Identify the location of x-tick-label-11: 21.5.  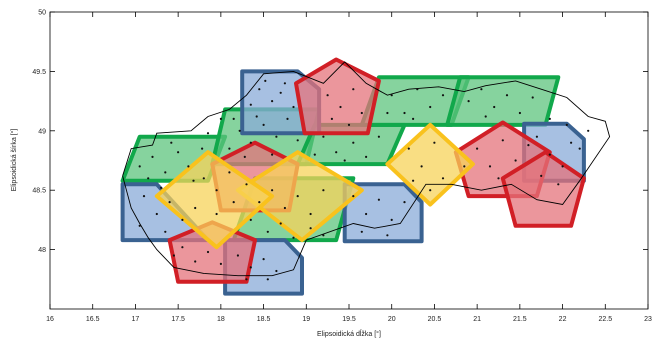
(520, 319).